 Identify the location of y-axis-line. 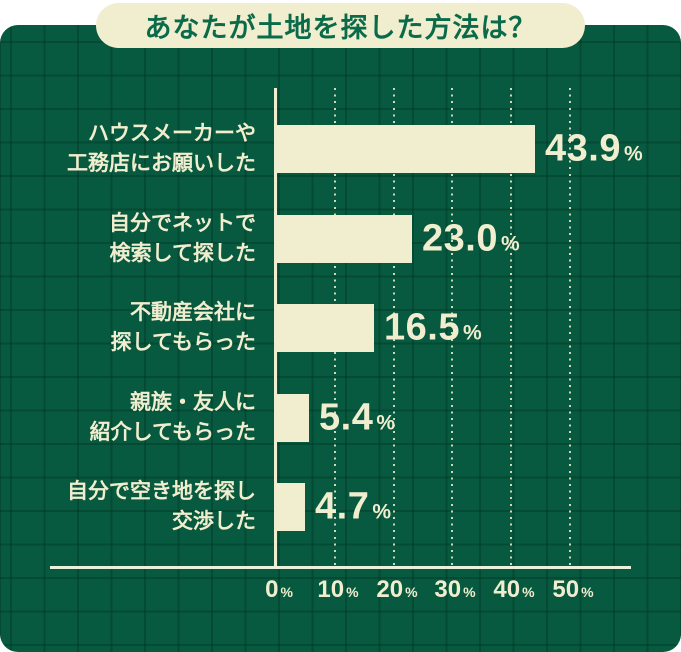
(275, 328).